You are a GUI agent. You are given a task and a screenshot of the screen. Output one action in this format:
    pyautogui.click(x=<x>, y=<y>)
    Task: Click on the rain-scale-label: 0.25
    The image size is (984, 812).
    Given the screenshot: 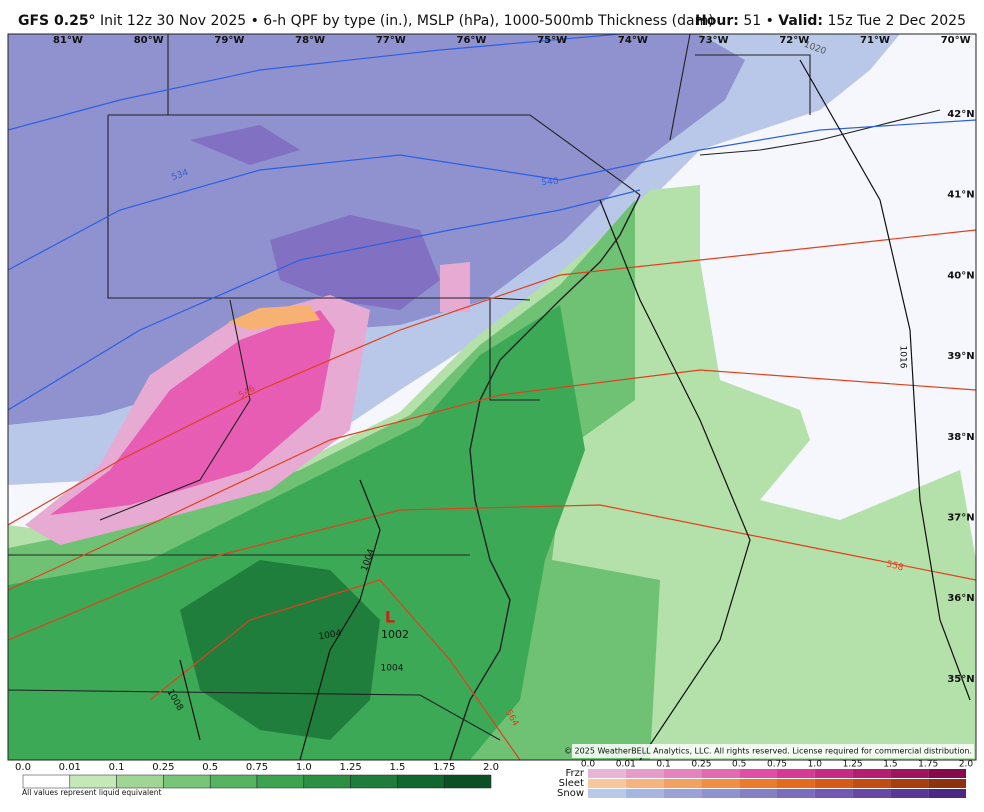 What is the action you would take?
    pyautogui.click(x=163, y=767)
    